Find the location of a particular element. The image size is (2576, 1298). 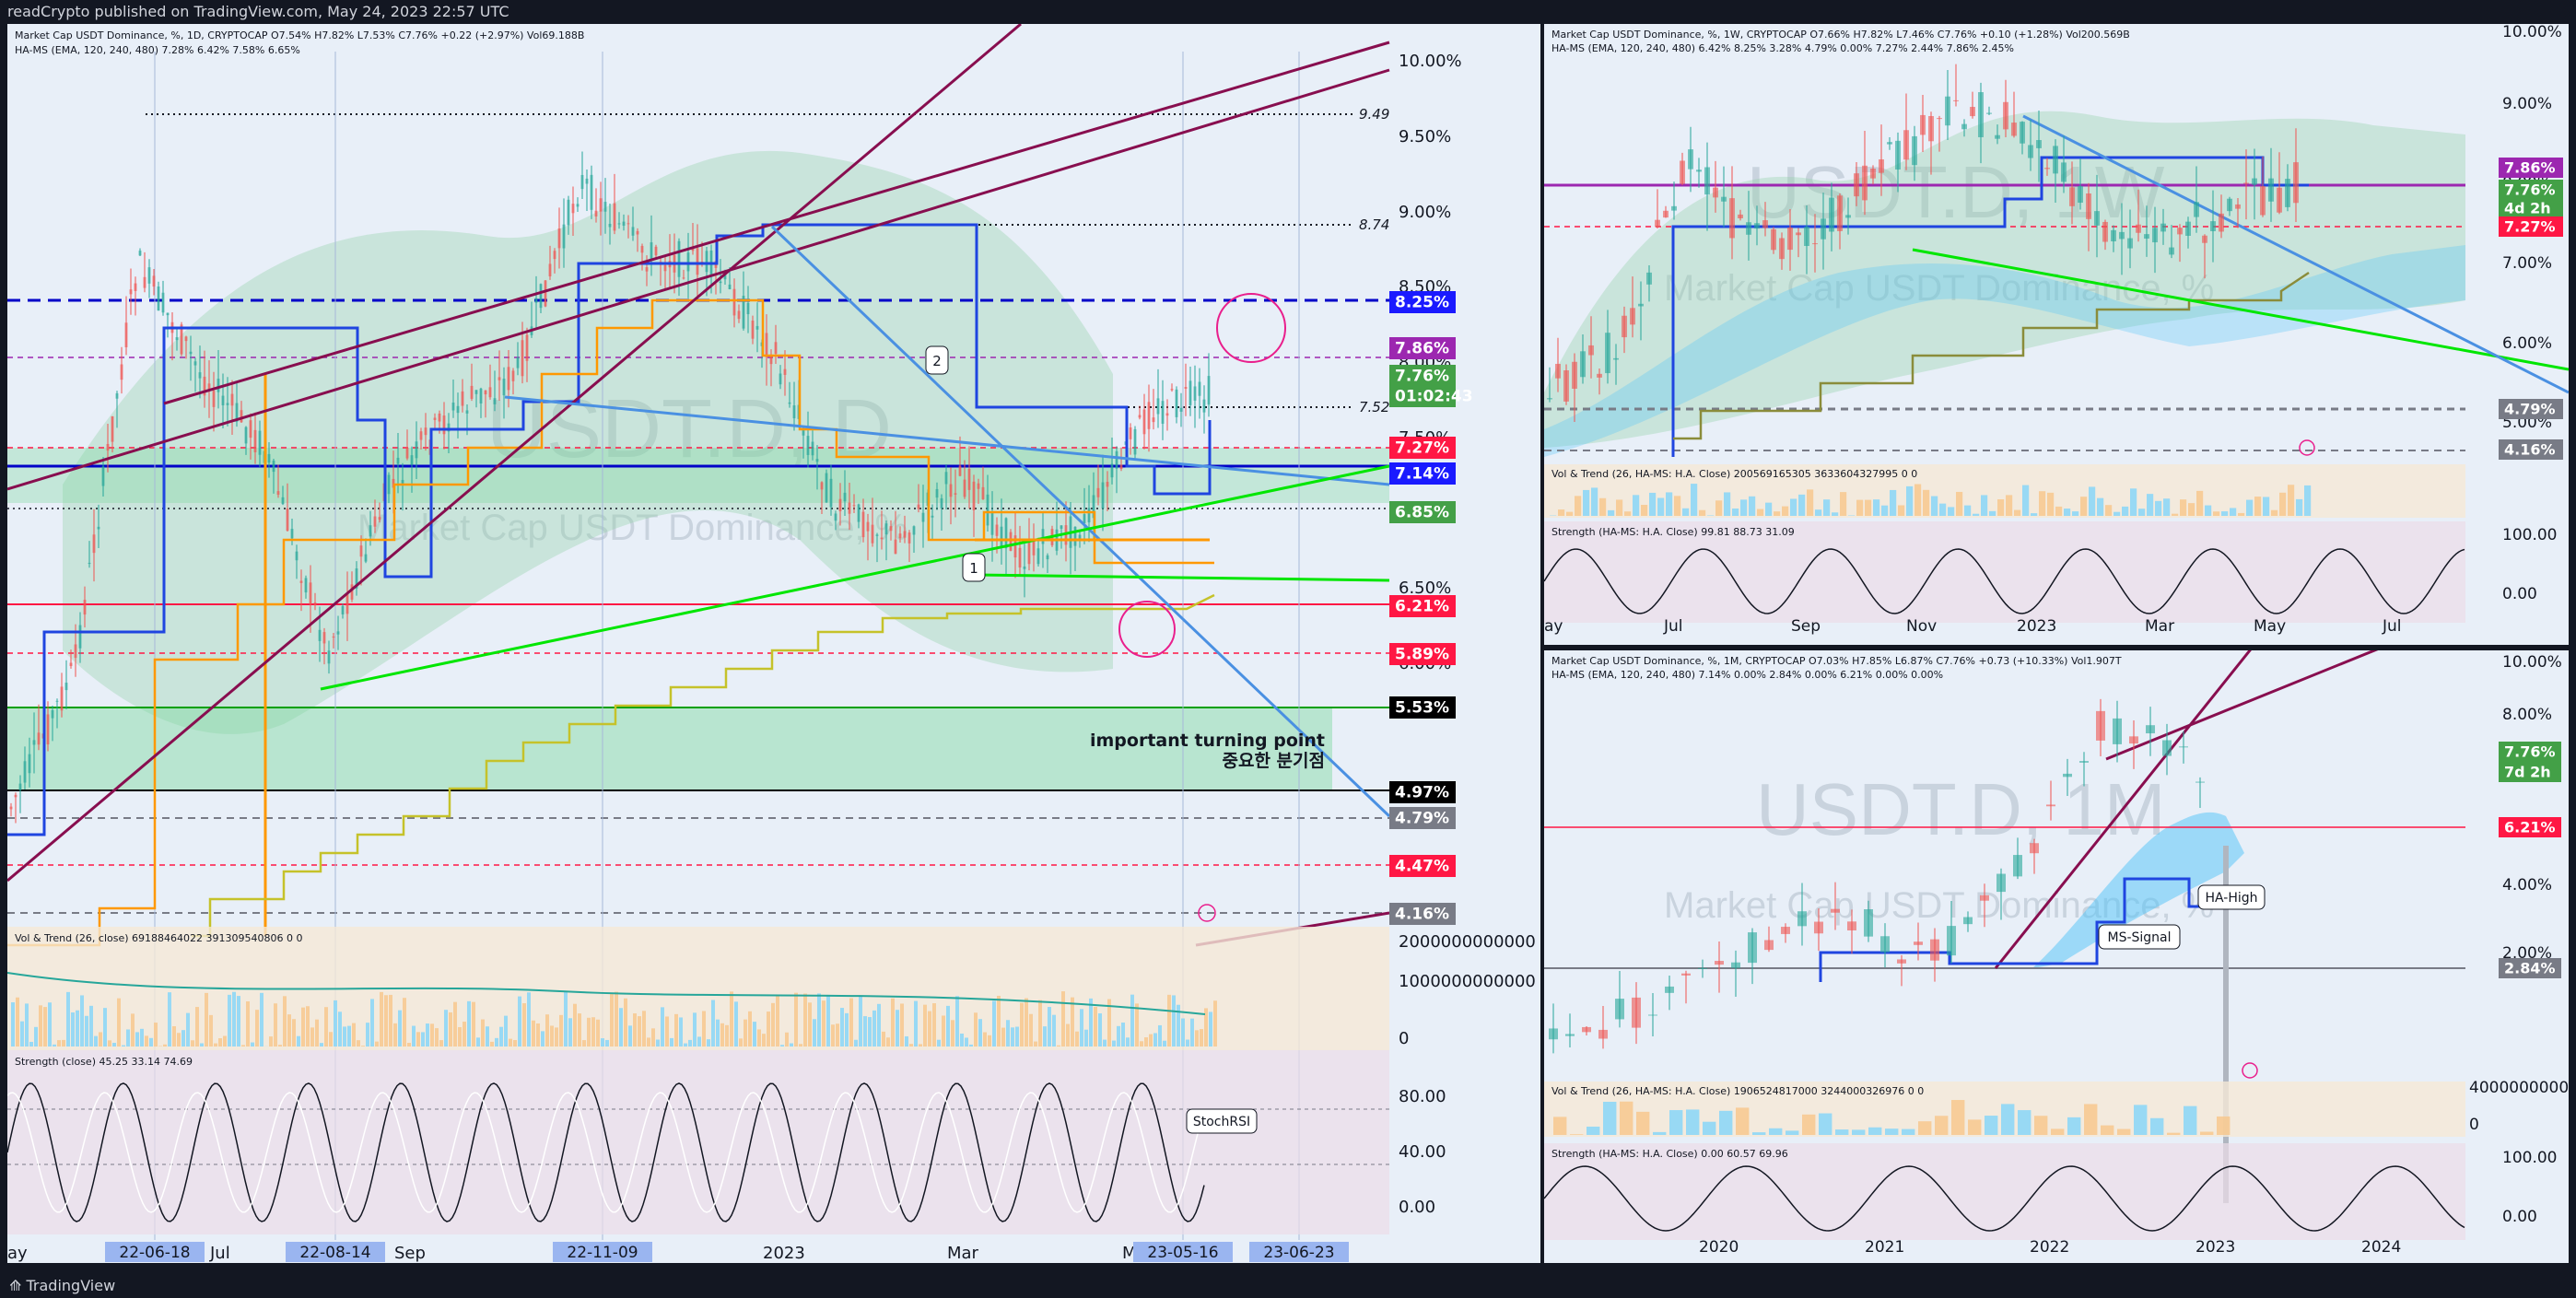

price-label: 7.86% is located at coordinates (2531, 168).